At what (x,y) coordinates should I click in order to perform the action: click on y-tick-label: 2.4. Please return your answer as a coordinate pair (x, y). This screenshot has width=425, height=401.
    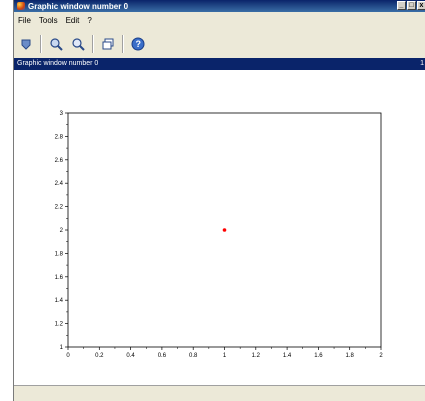
    Looking at the image, I should click on (59, 184).